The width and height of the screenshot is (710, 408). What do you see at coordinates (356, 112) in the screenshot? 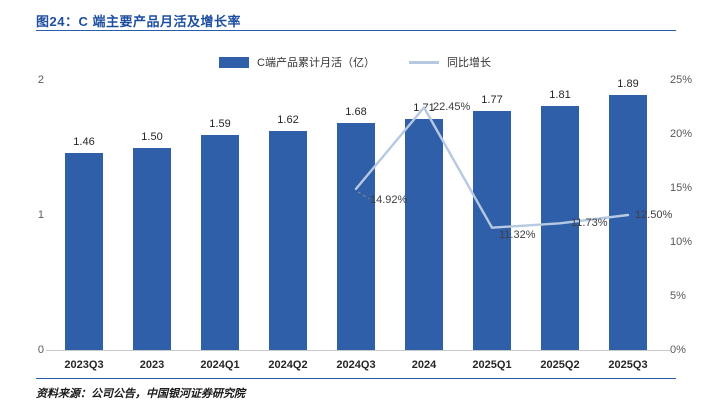
I see `bar-value-label-2024Q3: 1.68` at bounding box center [356, 112].